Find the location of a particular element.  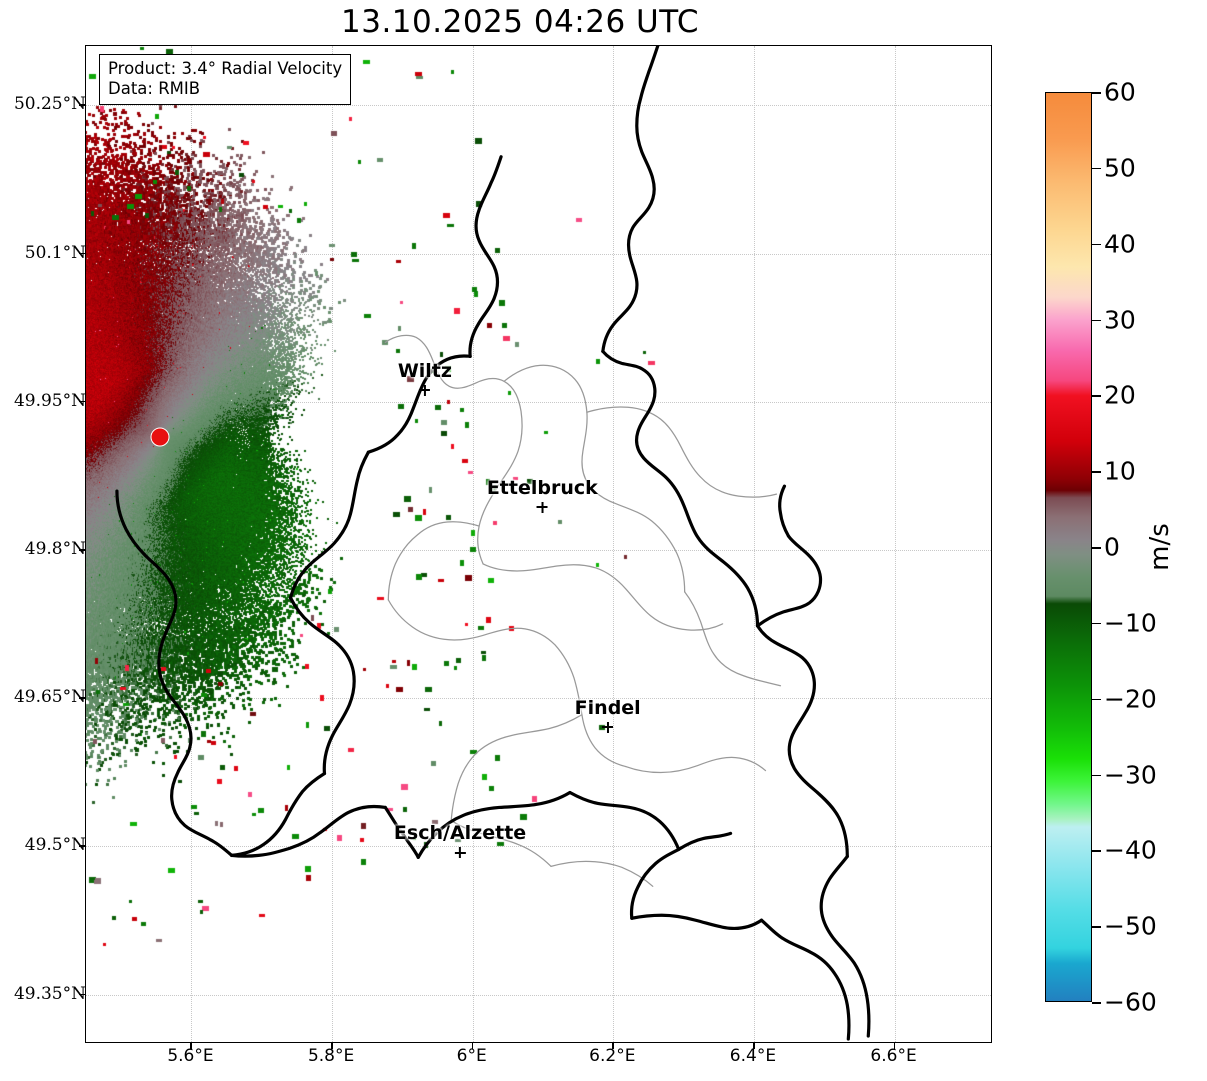

colorbar-axis-label: m/s is located at coordinates (1160, 547).